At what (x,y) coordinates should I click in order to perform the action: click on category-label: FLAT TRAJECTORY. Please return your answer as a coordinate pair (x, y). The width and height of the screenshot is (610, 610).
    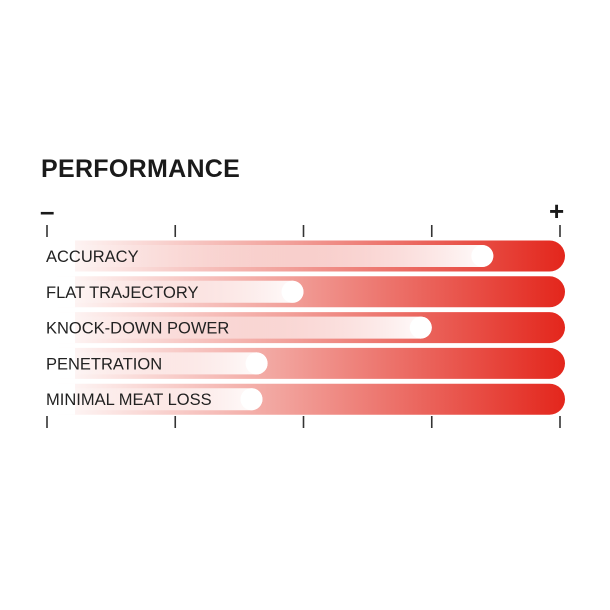
    Looking at the image, I should click on (122, 293).